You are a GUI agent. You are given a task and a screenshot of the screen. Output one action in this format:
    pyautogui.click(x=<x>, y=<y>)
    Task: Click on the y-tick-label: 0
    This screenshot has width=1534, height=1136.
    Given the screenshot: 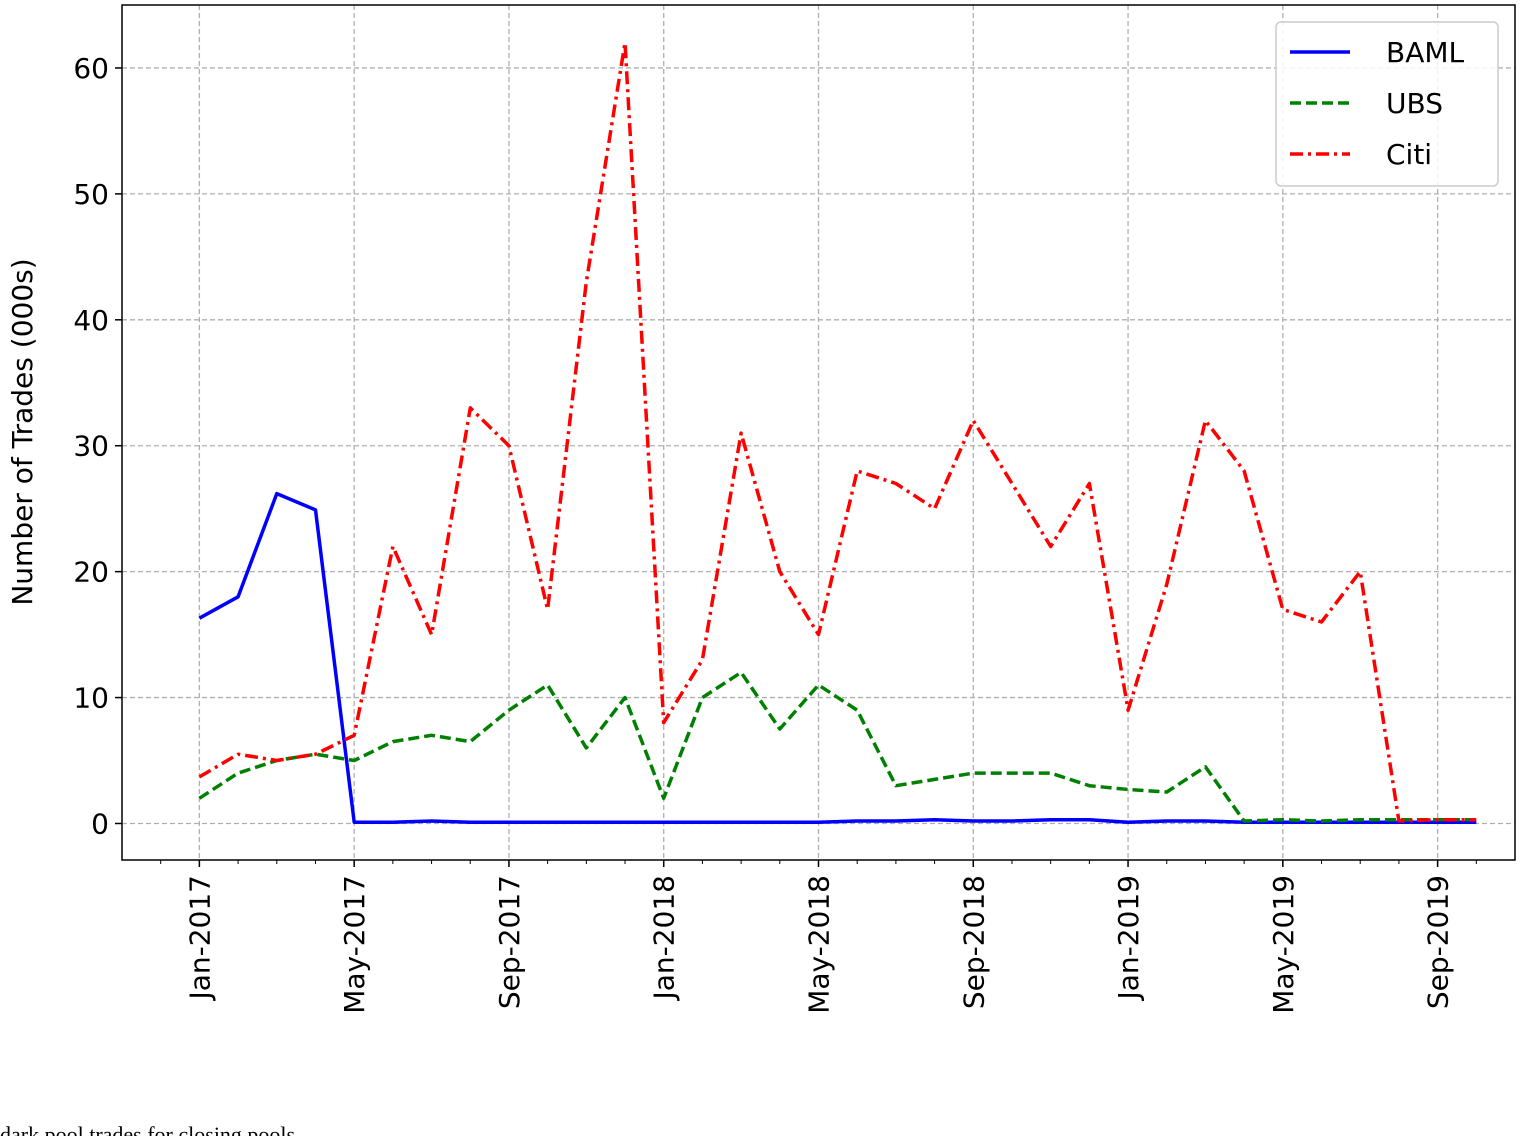 What is the action you would take?
    pyautogui.click(x=100, y=823)
    